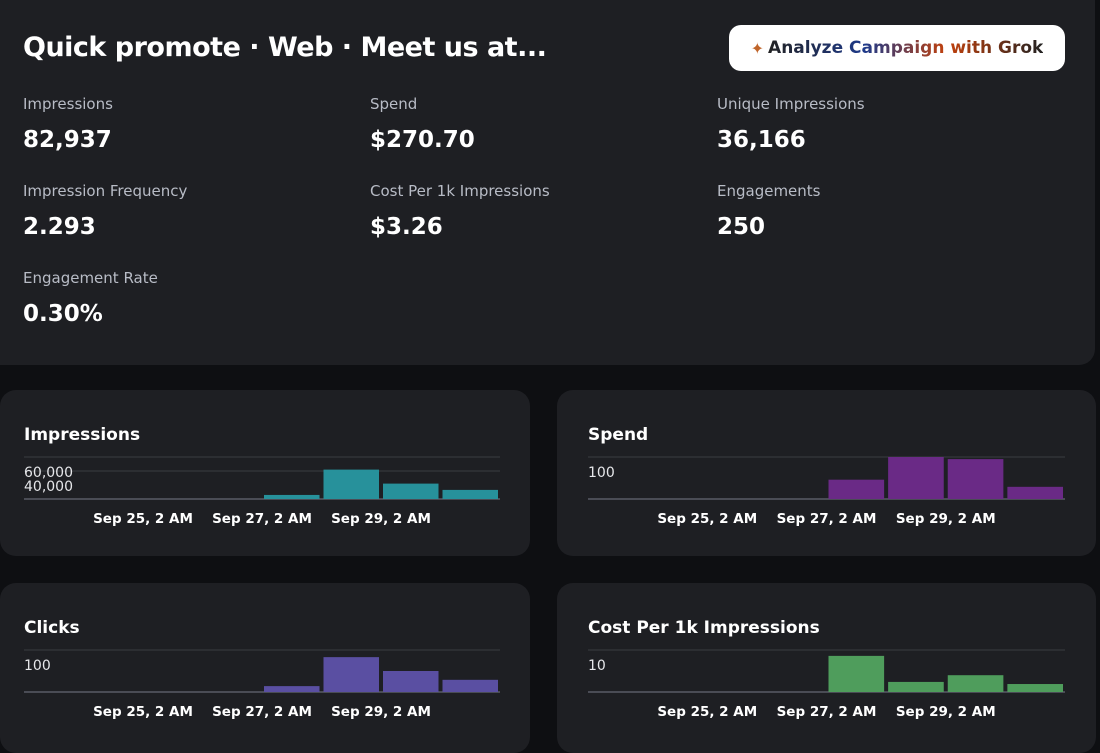 This screenshot has width=1100, height=753. I want to click on chart-title: Clicks, so click(52, 628).